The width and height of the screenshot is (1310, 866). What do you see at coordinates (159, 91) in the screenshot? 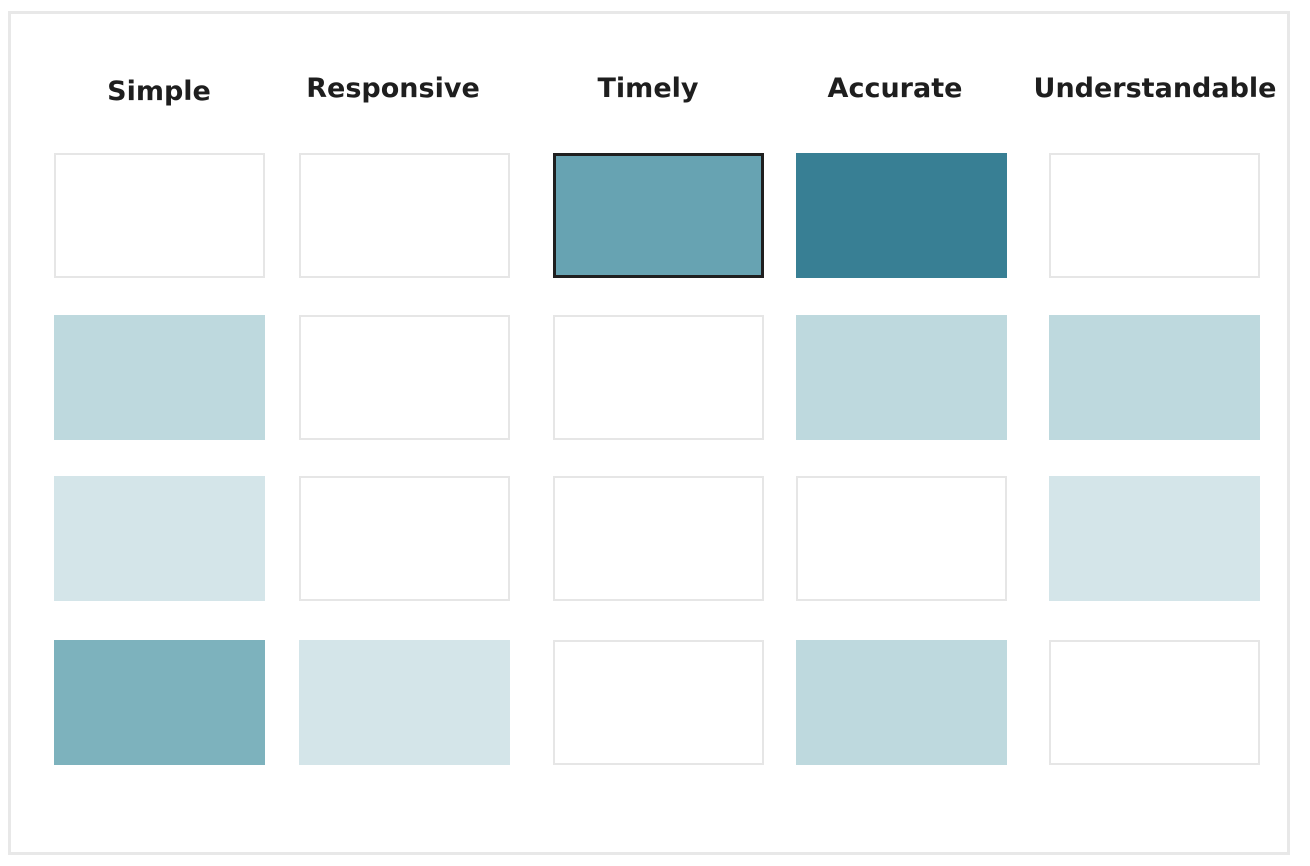
I see `column-header-simple: Simple` at bounding box center [159, 91].